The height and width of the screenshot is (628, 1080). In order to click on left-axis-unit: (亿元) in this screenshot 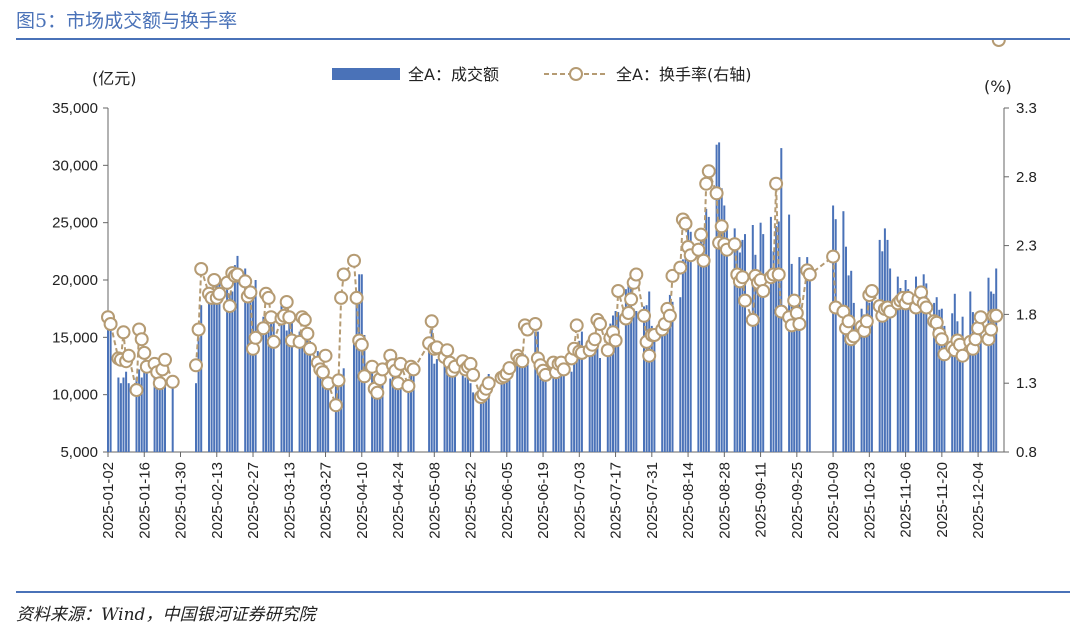, I will do `click(114, 78)`.